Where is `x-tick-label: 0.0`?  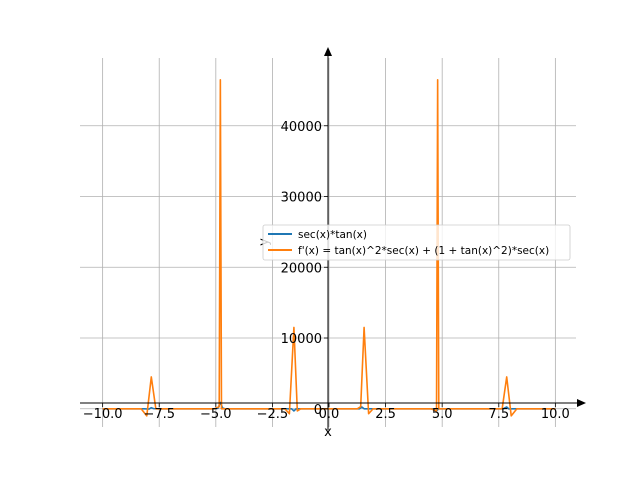
x-tick-label: 0.0 is located at coordinates (329, 414).